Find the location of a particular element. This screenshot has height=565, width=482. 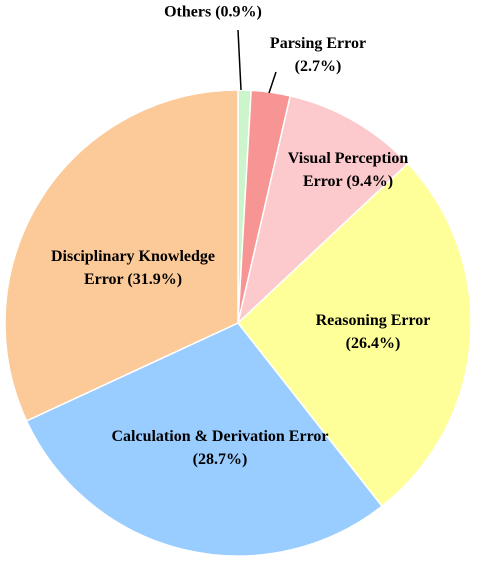

slice-label: Visual Perception Error (9.4%) is located at coordinates (348, 170).